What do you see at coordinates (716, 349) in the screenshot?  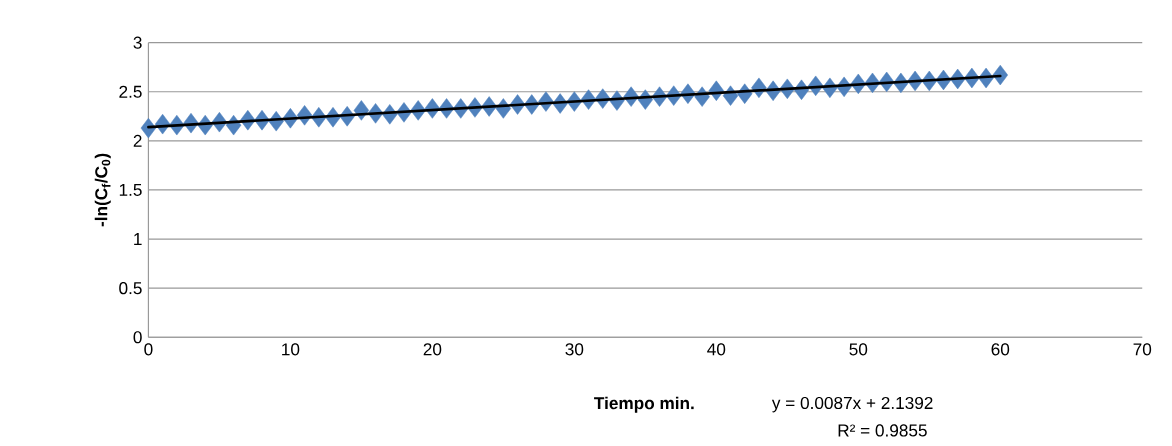 I see `x-tick-label: 40` at bounding box center [716, 349].